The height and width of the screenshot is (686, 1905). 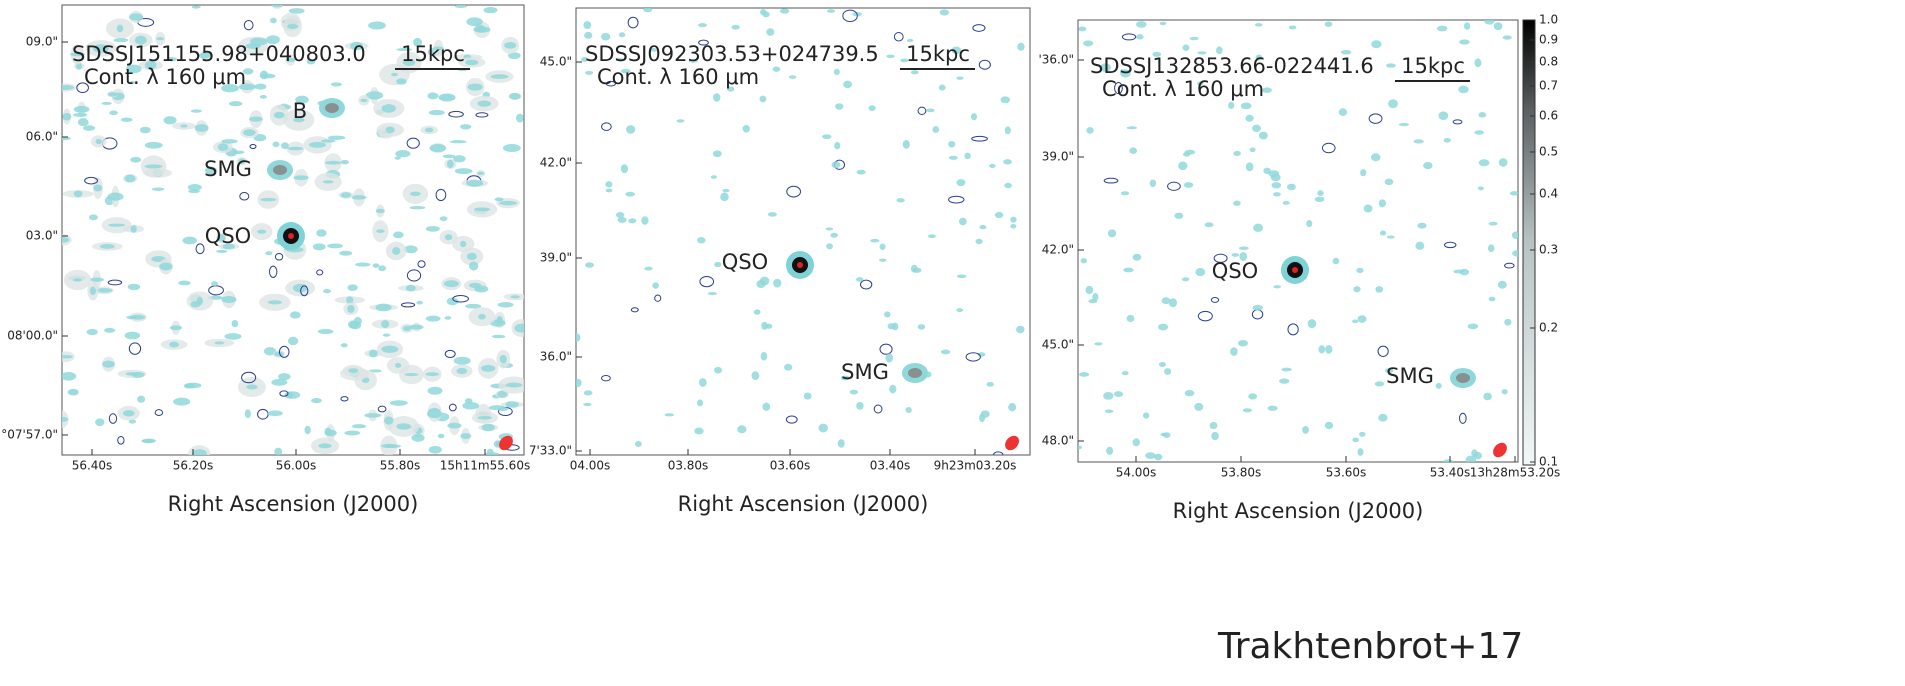 What do you see at coordinates (165, 77) in the screenshot?
I see `band-label: Cont. λ 160 μm` at bounding box center [165, 77].